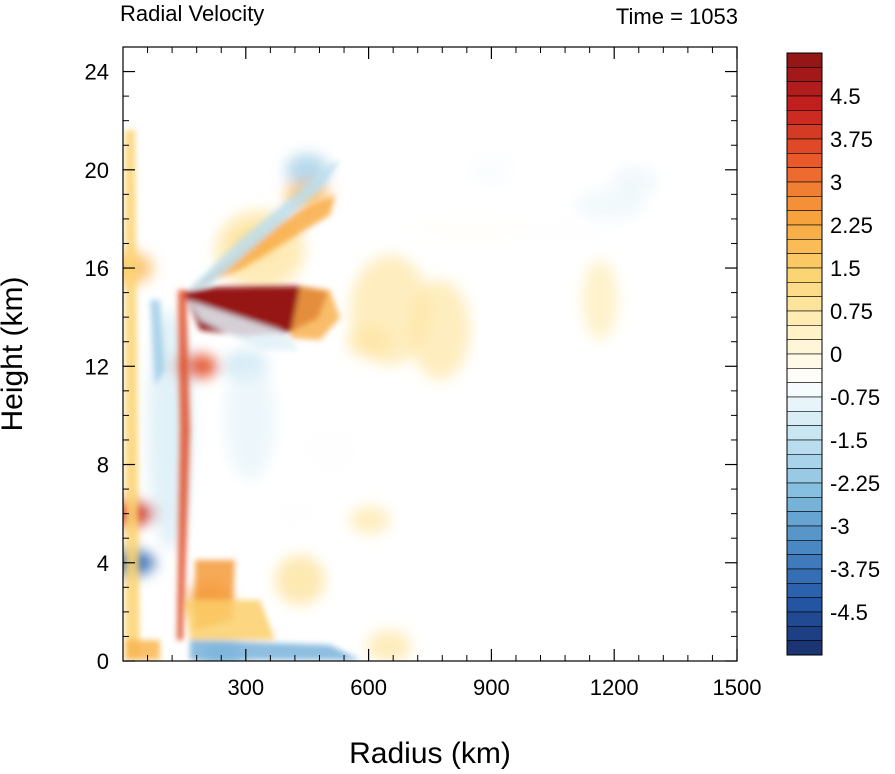 The height and width of the screenshot is (774, 895). What do you see at coordinates (491, 687) in the screenshot?
I see `x-tick-label: 900` at bounding box center [491, 687].